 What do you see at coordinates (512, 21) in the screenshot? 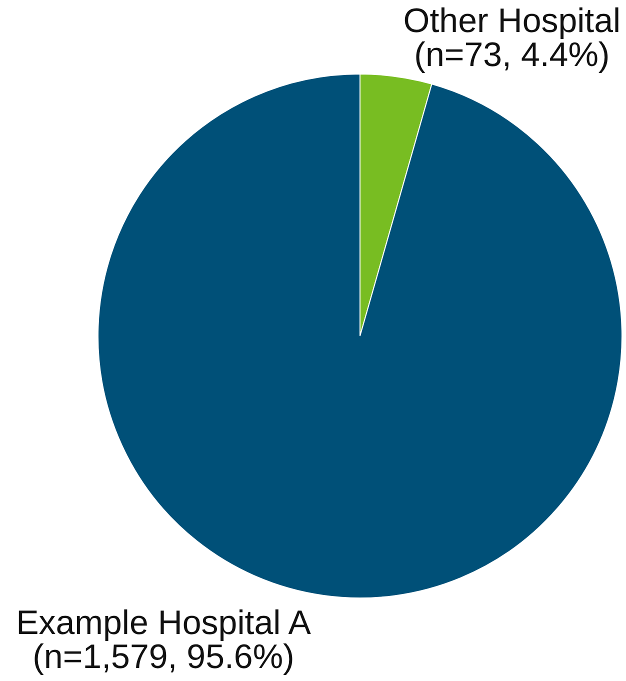
I see `slice-label: Other Hospital` at bounding box center [512, 21].